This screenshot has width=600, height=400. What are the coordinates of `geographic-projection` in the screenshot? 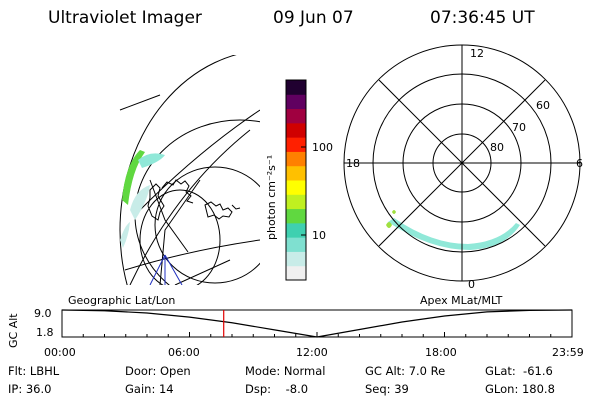 It's located at (189, 170).